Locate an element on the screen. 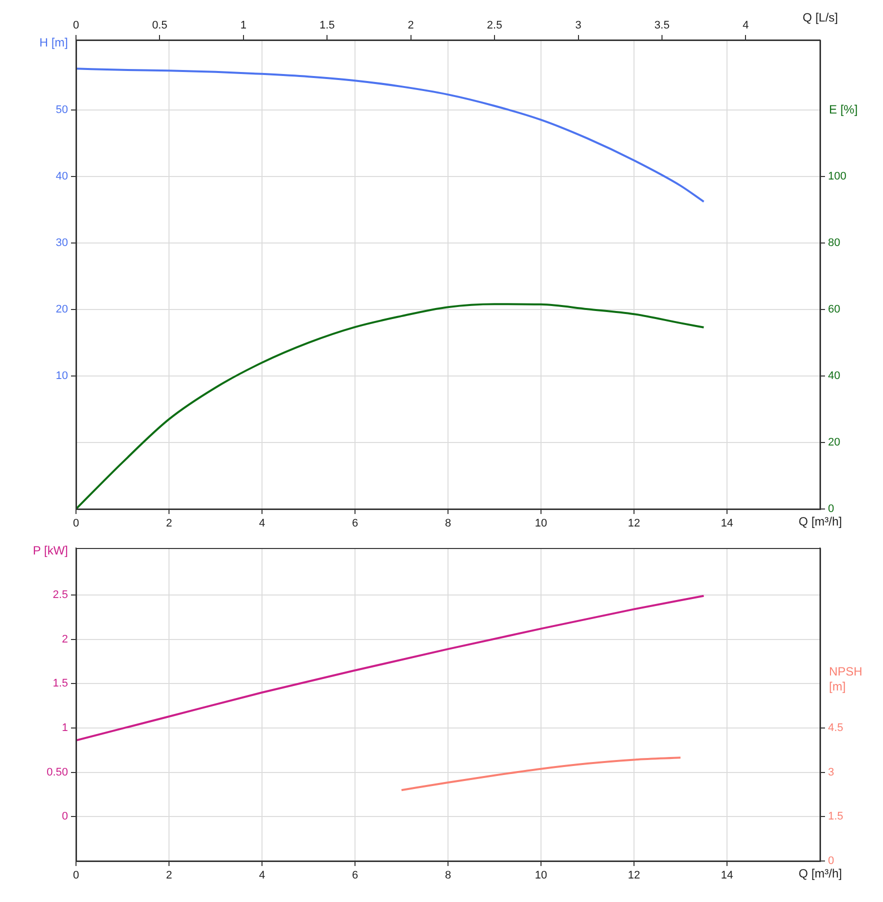  y2-tick-label: 3 is located at coordinates (831, 772).